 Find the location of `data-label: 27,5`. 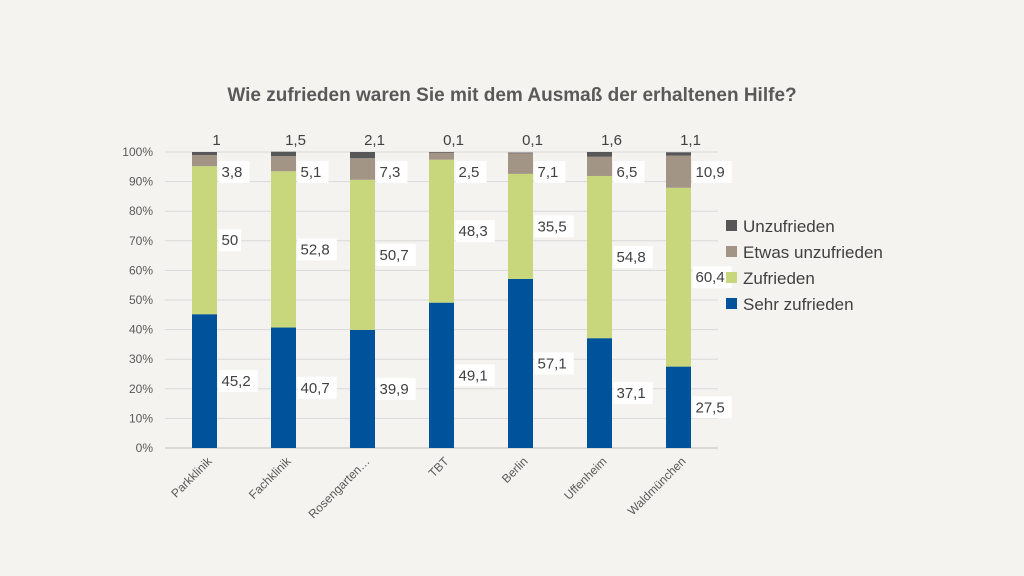

data-label: 27,5 is located at coordinates (710, 407).